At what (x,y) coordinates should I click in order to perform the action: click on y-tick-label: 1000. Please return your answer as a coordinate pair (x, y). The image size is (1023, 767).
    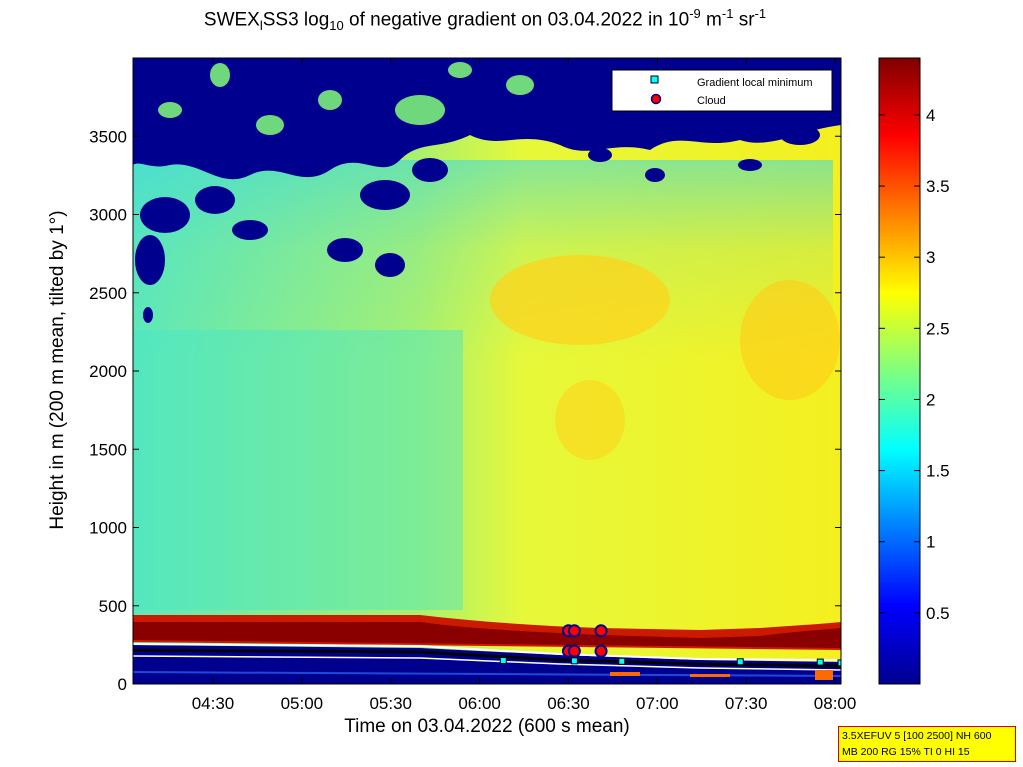
    Looking at the image, I should click on (108, 528).